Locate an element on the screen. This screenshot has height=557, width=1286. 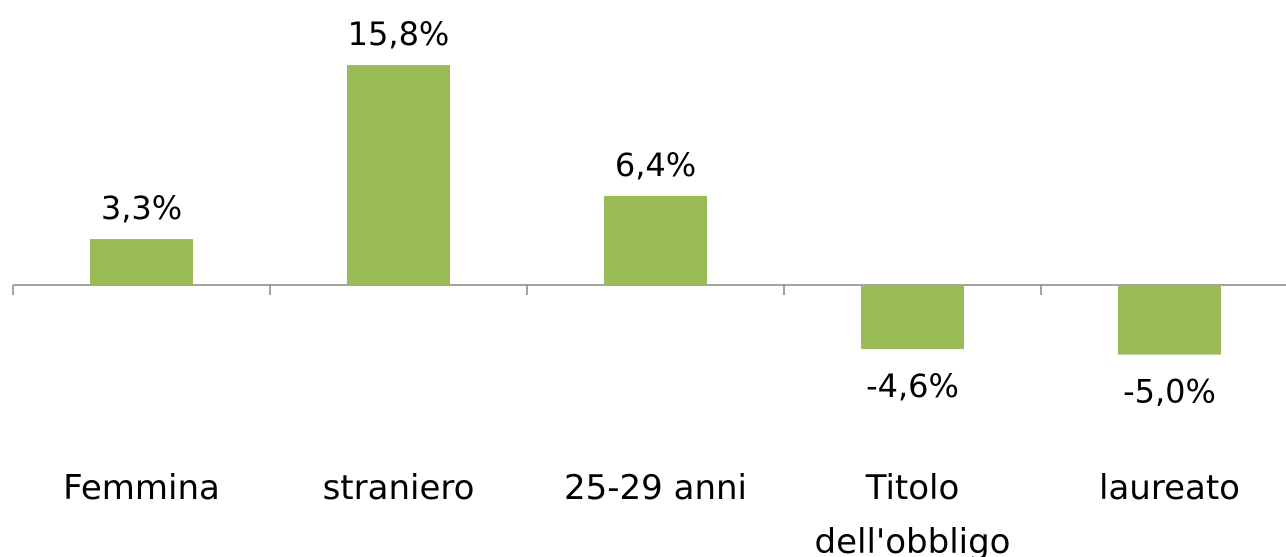
x-tick-label: Femmina is located at coordinates (141, 488).